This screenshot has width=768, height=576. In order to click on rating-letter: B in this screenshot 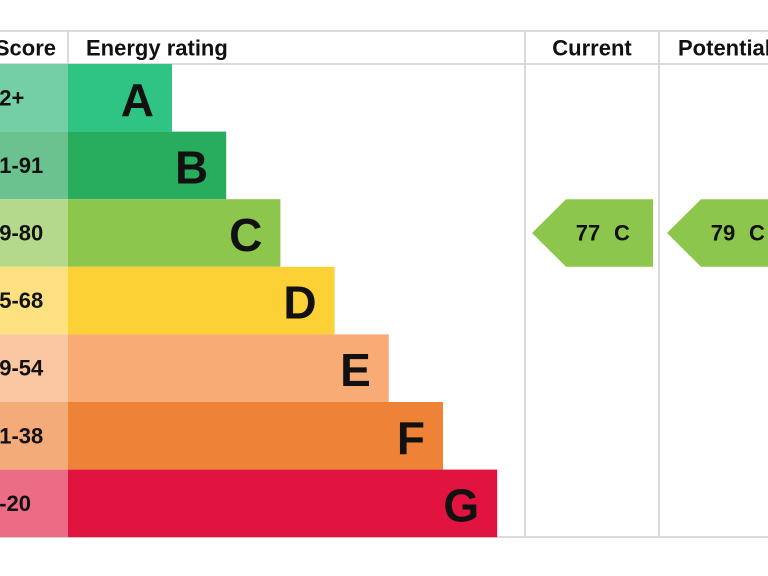, I will do `click(191, 167)`.